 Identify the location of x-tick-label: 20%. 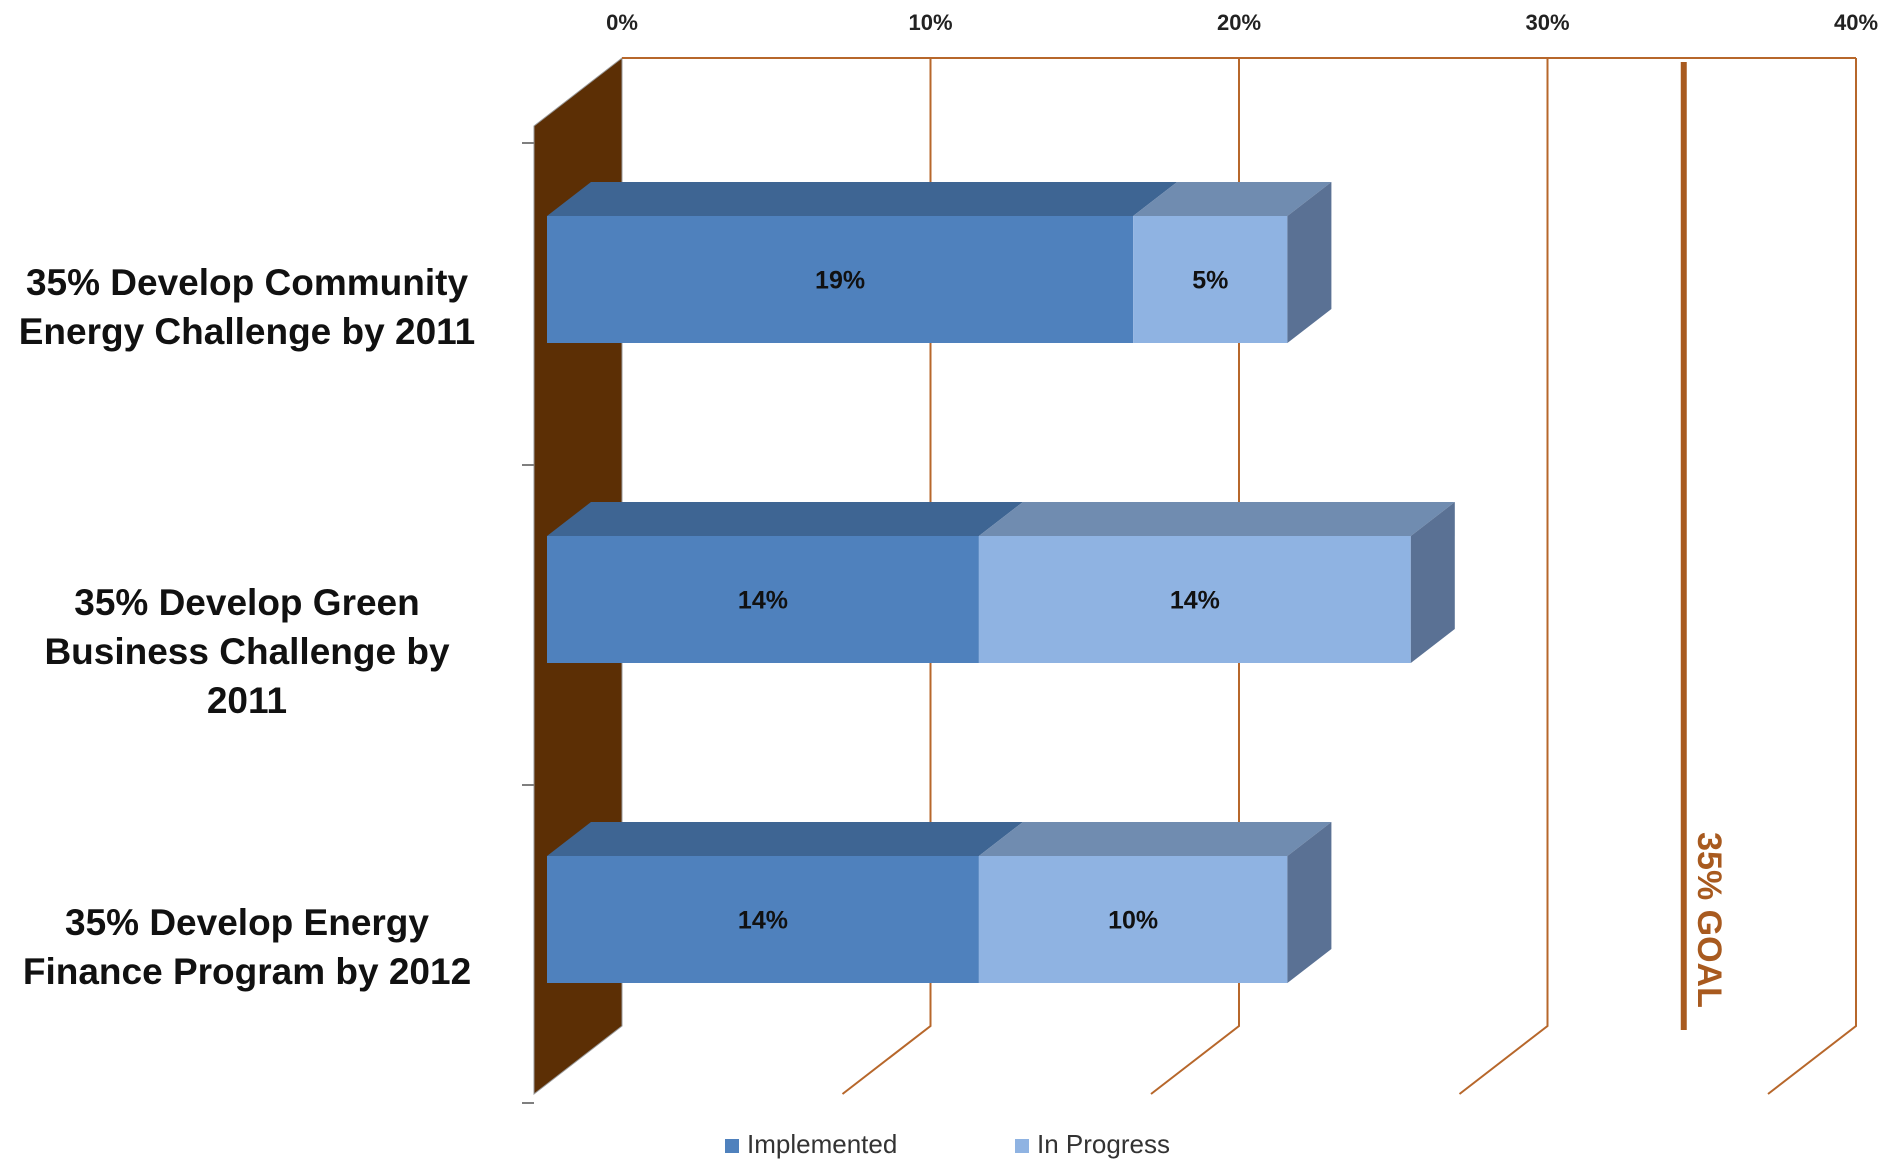
(1239, 22).